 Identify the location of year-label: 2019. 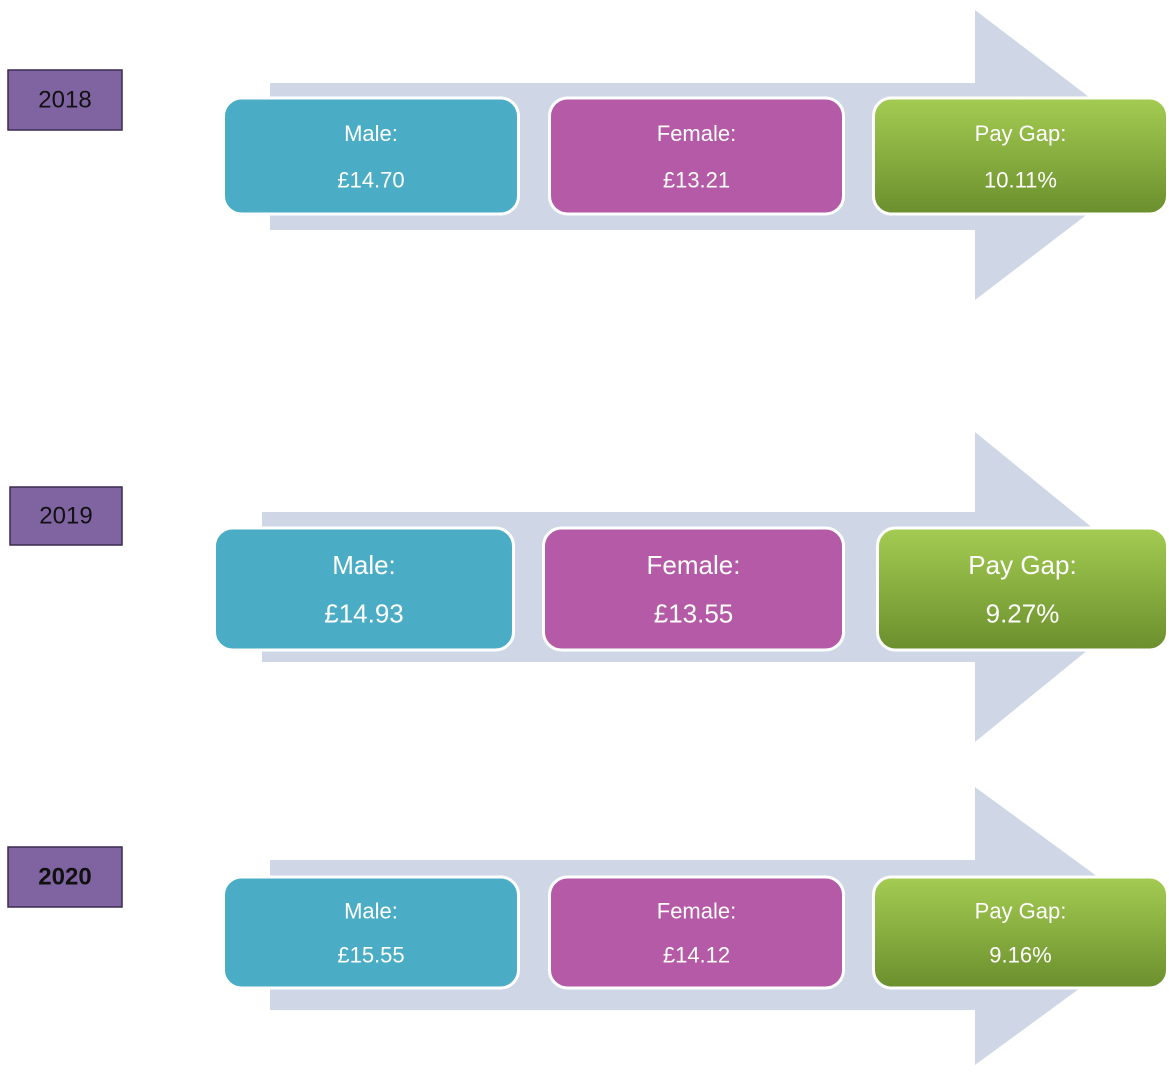
(65, 515).